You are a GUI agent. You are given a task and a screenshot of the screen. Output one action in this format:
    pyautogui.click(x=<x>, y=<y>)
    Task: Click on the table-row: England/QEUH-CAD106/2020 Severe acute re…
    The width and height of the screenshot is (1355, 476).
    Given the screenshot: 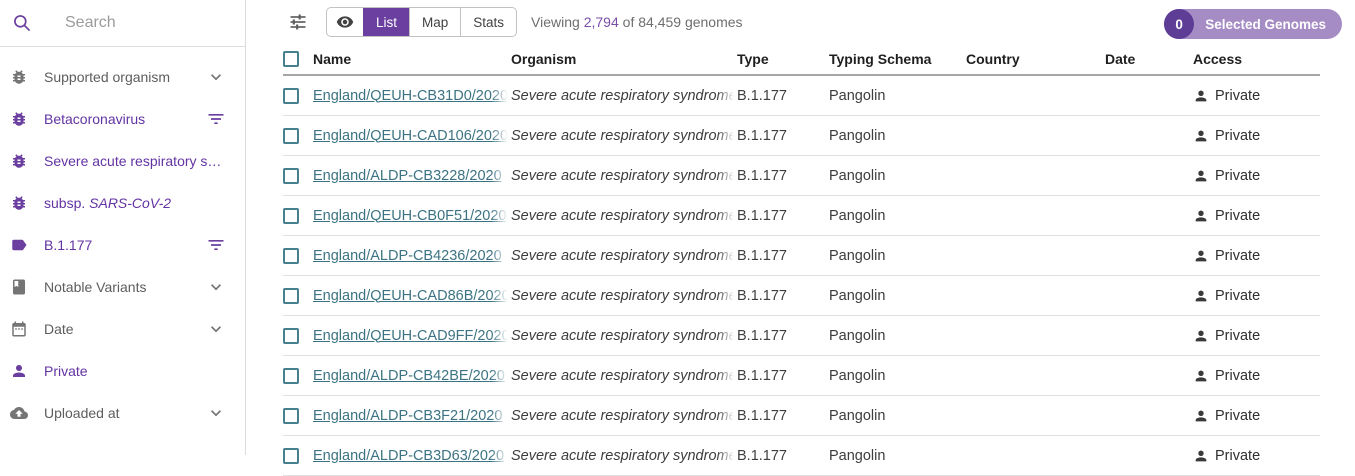 What is the action you would take?
    pyautogui.click(x=801, y=136)
    